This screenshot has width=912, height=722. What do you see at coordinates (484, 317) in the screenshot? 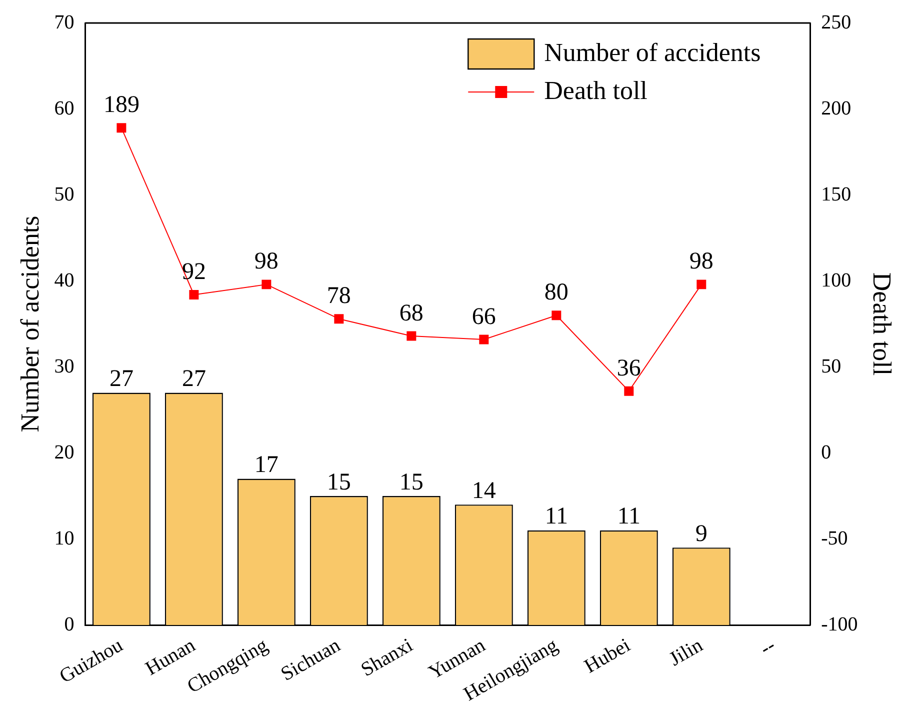
I see `data-label: 66` at bounding box center [484, 317].